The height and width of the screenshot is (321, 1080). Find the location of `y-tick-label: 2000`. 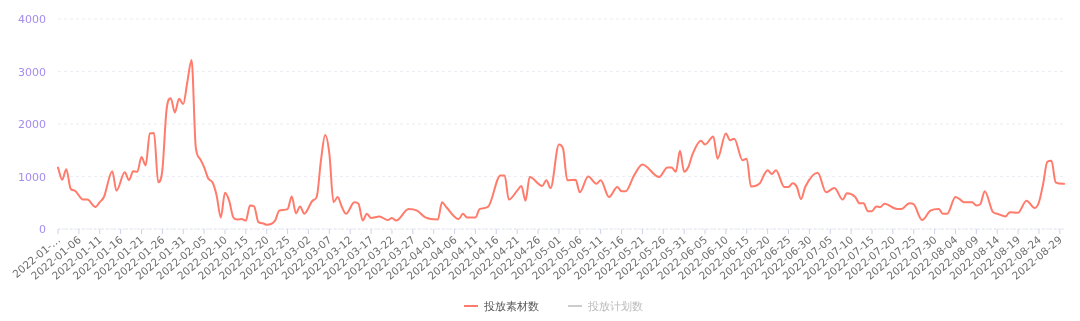

y-tick-label: 2000 is located at coordinates (32, 124).